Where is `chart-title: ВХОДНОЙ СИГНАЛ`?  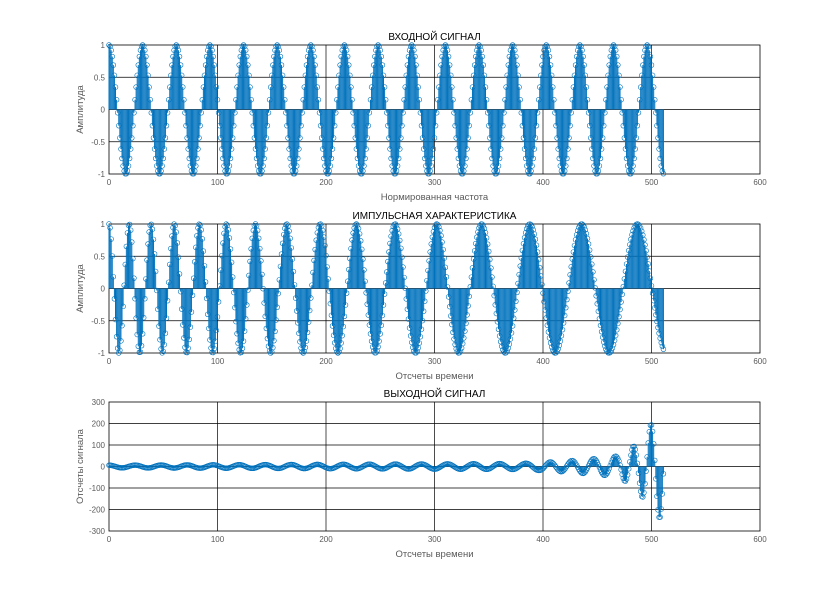
chart-title: ВХОДНОЙ СИГНАЛ is located at coordinates (434, 36).